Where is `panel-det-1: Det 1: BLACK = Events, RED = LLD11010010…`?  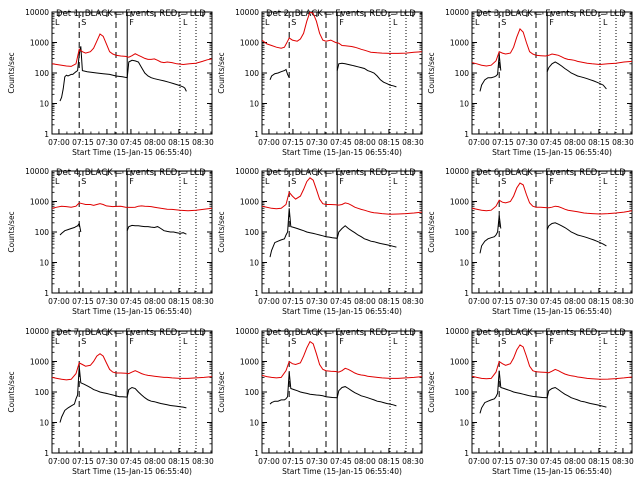 panel-det-1: Det 1: BLACK = Events, RED = LLD11010010… is located at coordinates (110, 82).